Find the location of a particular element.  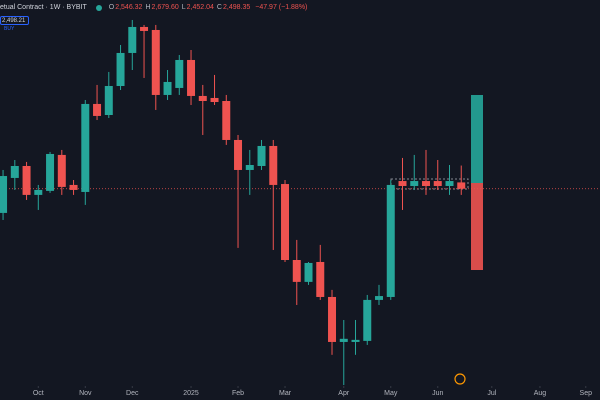

ohlc-value: 2,679.60 is located at coordinates (165, 7).